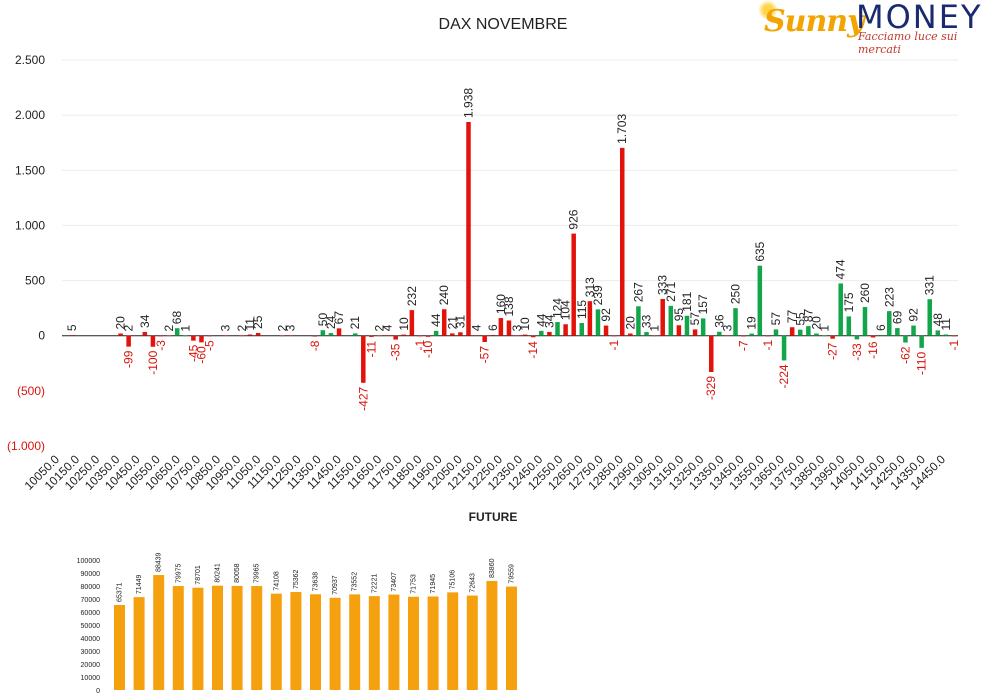 The height and width of the screenshot is (698, 995). Describe the element at coordinates (185, 328) in the screenshot. I see `data-label: 1` at that location.